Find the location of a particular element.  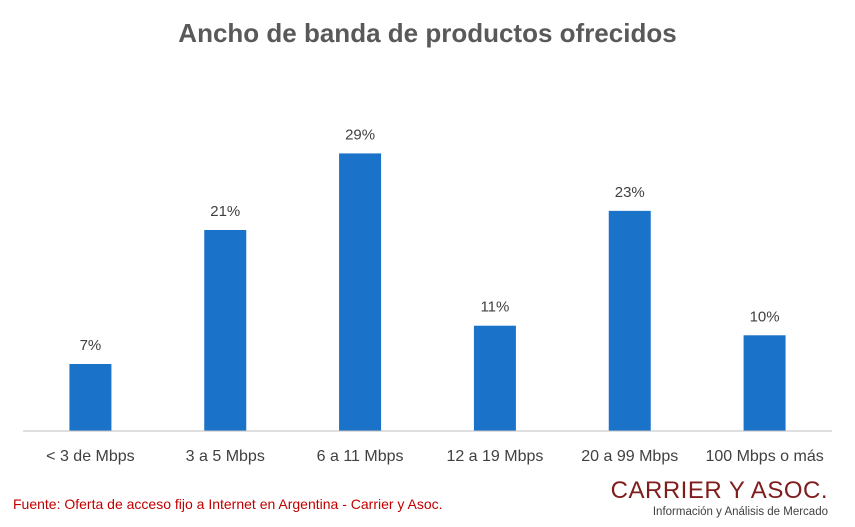

chart-title: Ancho de banda de productos ofrecidos is located at coordinates (427, 33).